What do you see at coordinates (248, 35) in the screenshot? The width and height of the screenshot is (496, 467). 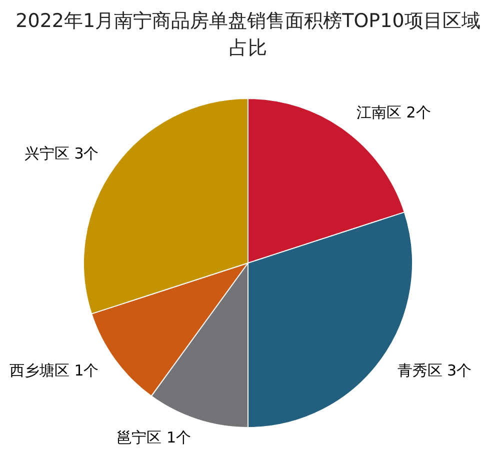 I see `chart-title: 2022年1月南宁商品房单盘销售面积榜TOP10项目区域占比` at bounding box center [248, 35].